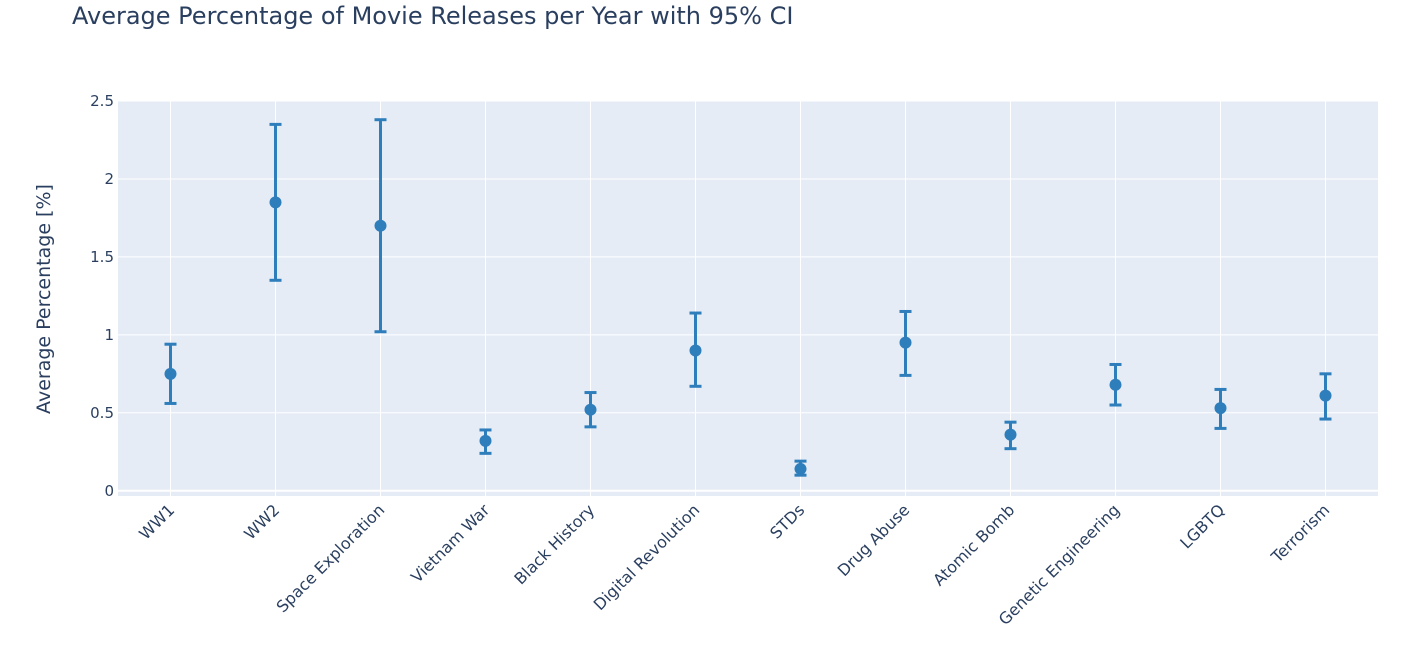  What do you see at coordinates (102, 296) in the screenshot?
I see `y-axis-ticks: 0 0.5 1 1.5 2 2.5` at bounding box center [102, 296].